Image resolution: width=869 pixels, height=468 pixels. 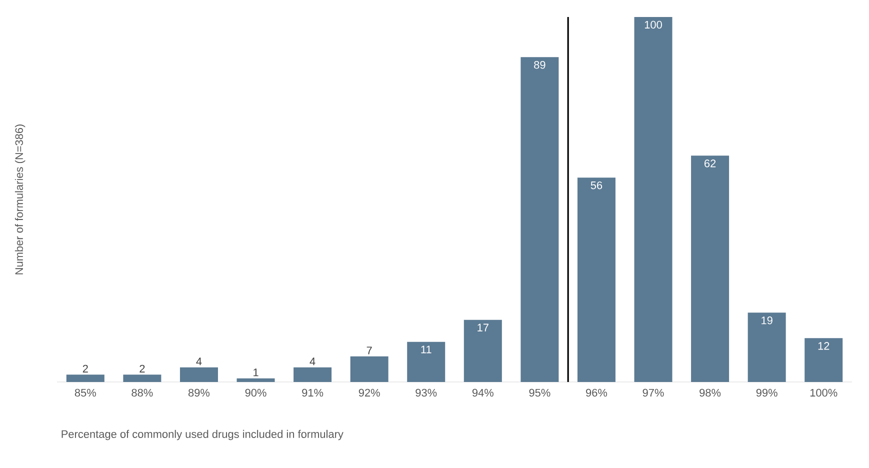 What do you see at coordinates (369, 392) in the screenshot?
I see `x-tick-label: 92%` at bounding box center [369, 392].